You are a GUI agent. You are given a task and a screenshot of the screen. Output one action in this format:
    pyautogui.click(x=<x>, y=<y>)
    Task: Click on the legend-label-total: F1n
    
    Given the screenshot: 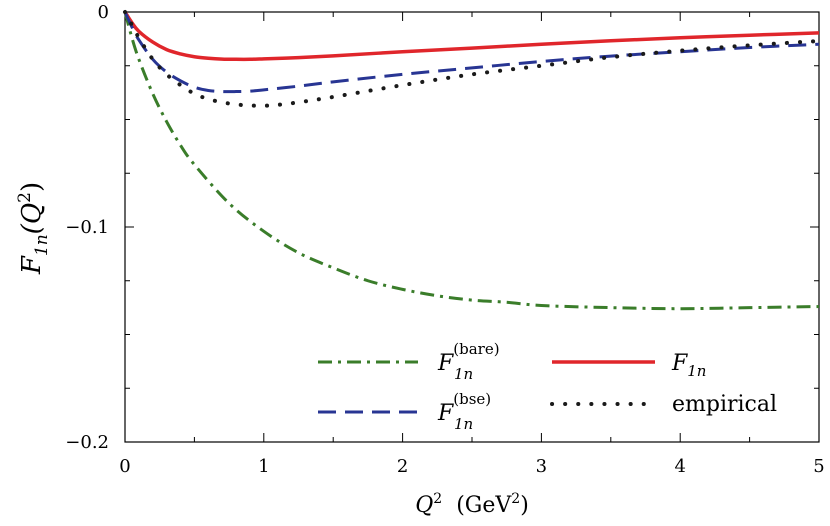 What is the action you would take?
    pyautogui.click(x=688, y=365)
    